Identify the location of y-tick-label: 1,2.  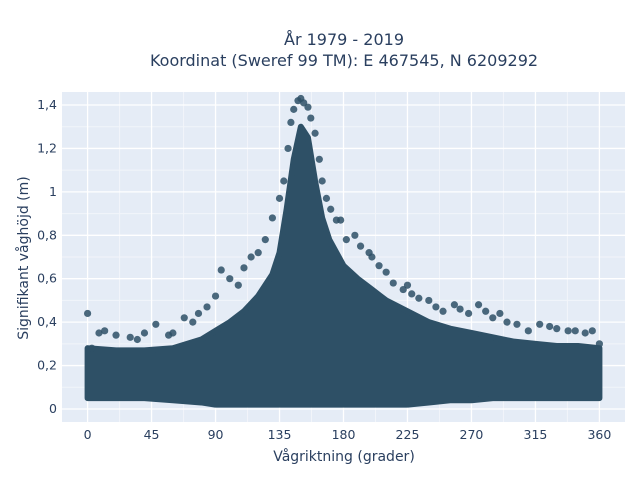
(47, 147).